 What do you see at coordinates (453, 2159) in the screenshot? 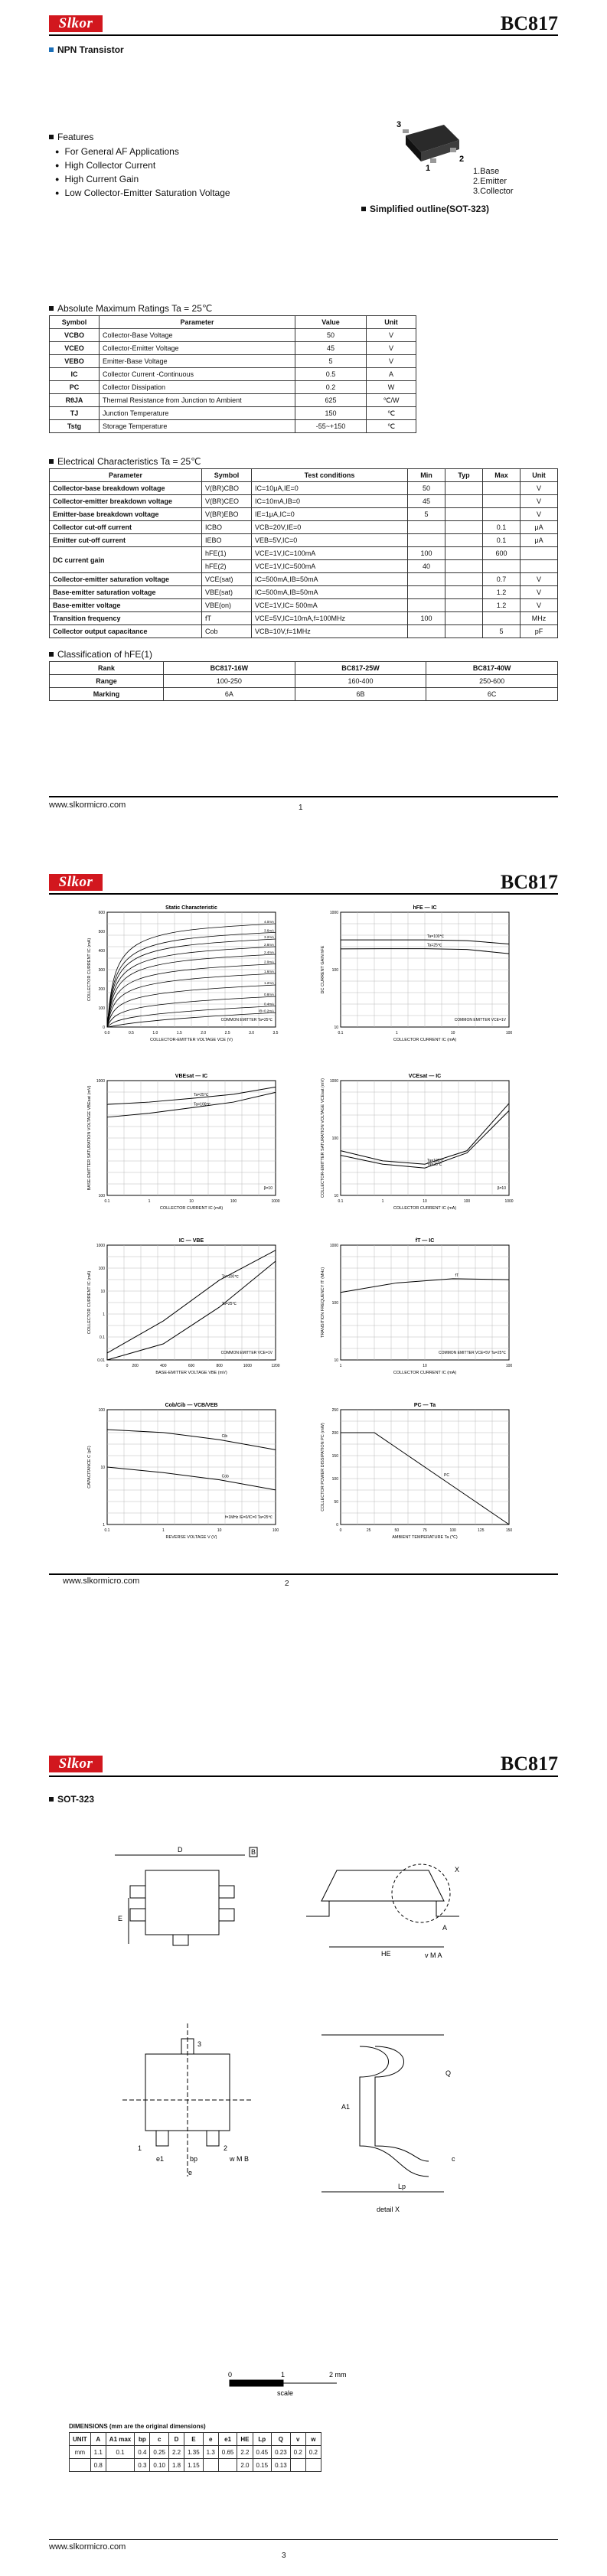
I see `dim-label: c` at bounding box center [453, 2159].